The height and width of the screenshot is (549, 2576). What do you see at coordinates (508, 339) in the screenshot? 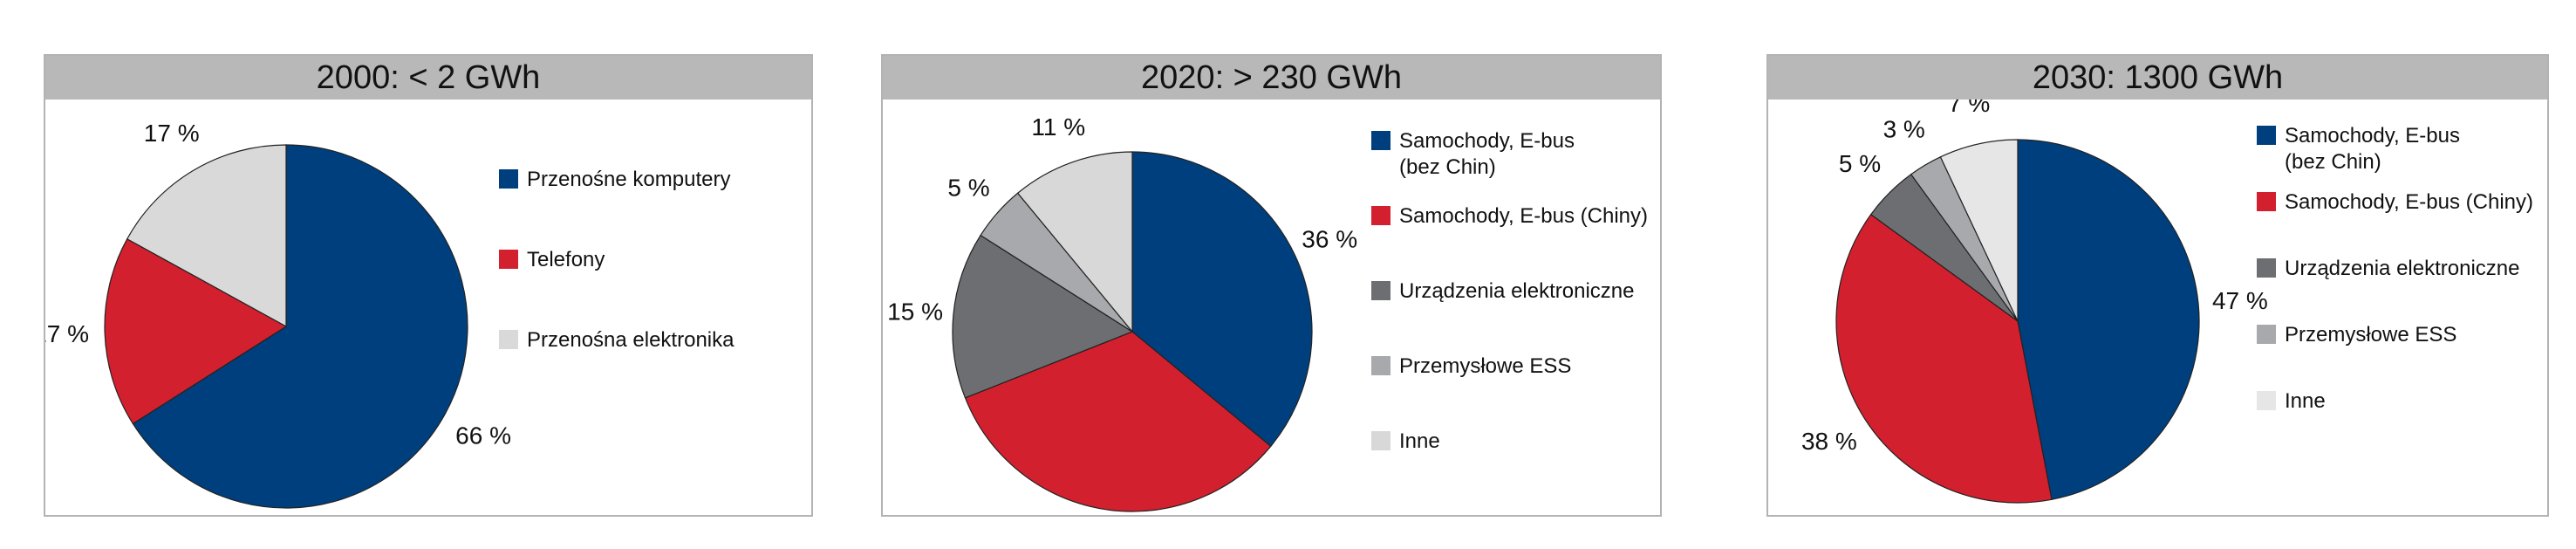
I see `legend-swatch-przenosna-elektronika` at bounding box center [508, 339].